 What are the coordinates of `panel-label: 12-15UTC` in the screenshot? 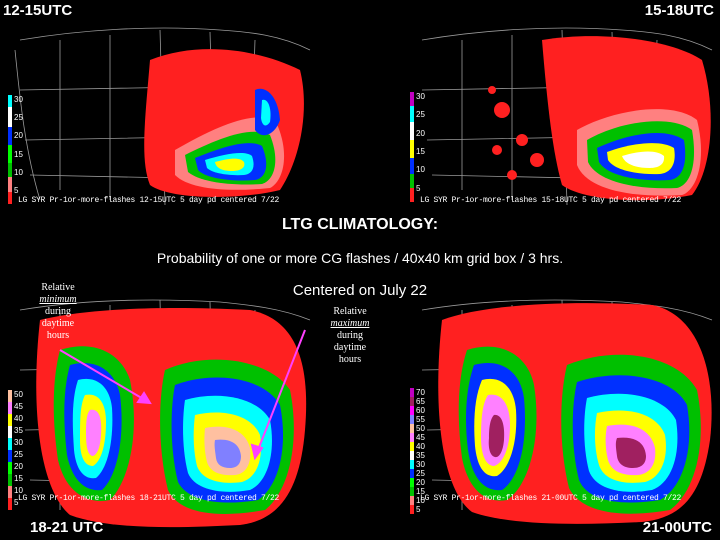 It's located at (38, 10).